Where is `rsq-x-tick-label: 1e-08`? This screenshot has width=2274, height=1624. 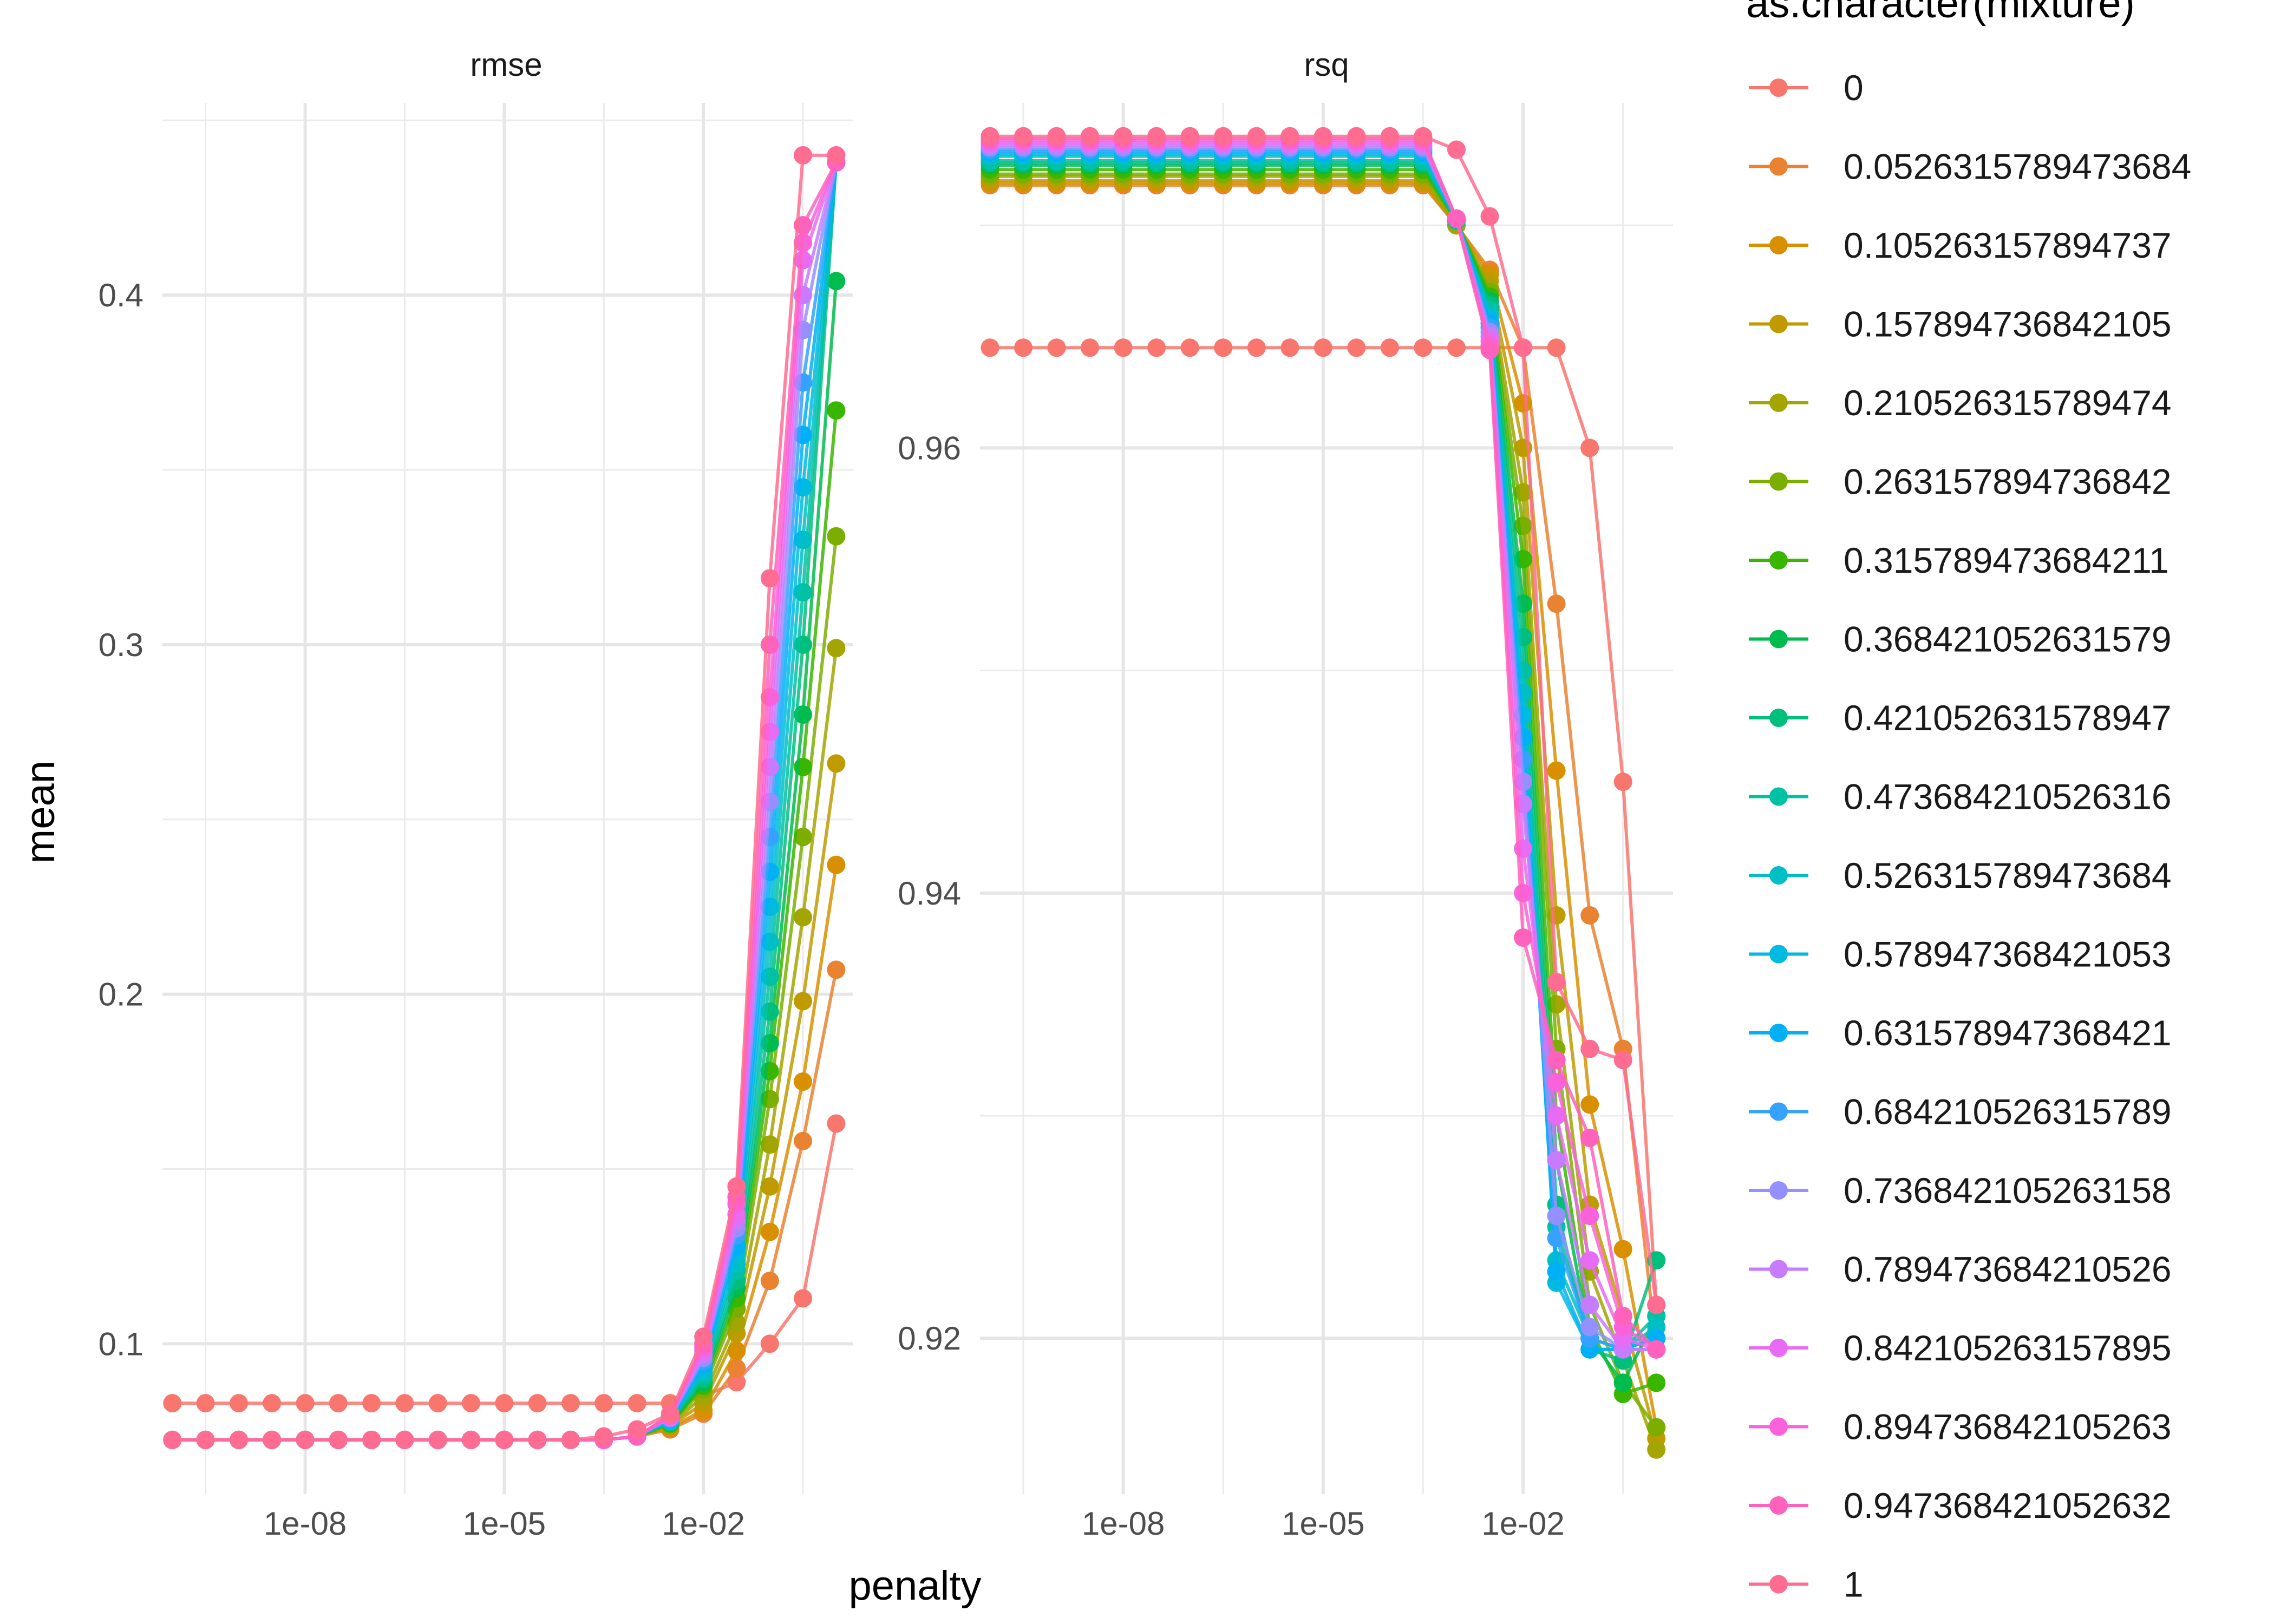 rsq-x-tick-label: 1e-08 is located at coordinates (1124, 1523).